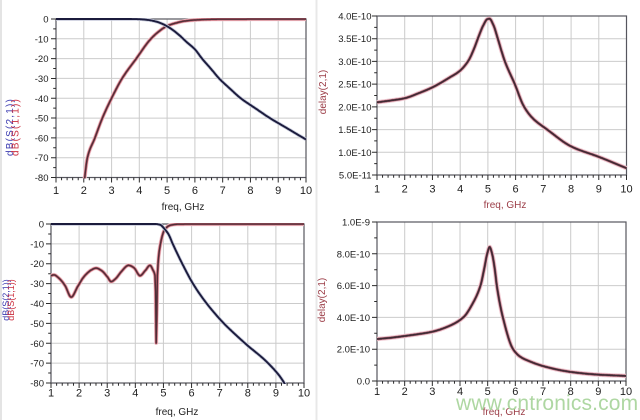 The image size is (640, 420). I want to click on svg-text: 1.0E-10, so click(354, 153).